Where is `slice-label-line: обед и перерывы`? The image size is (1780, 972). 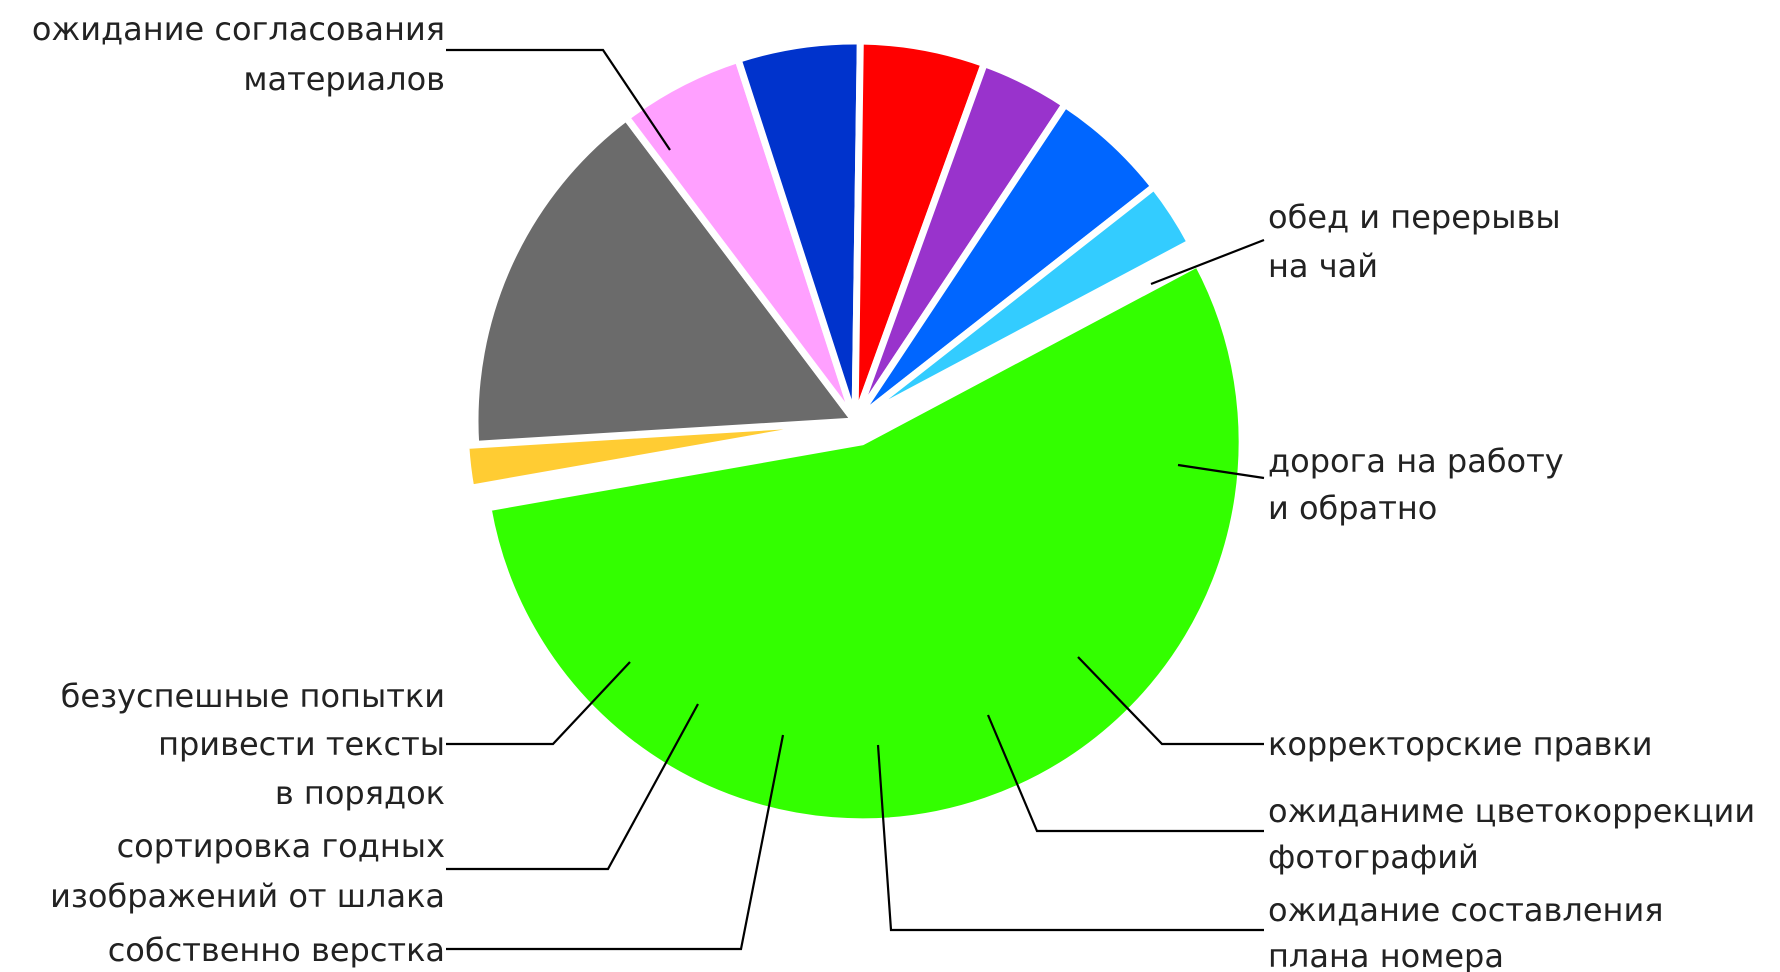 slice-label-line: обед и перерывы is located at coordinates (1414, 217).